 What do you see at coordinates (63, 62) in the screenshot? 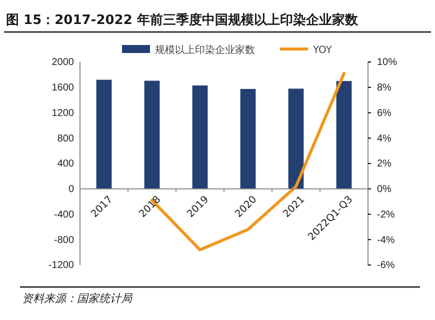
I see `y-tick-label: 2000` at bounding box center [63, 62].